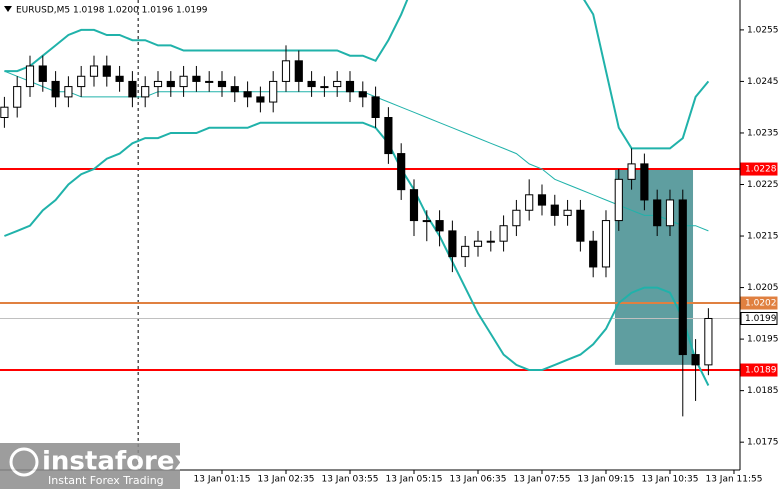 The height and width of the screenshot is (489, 781). What do you see at coordinates (763, 185) in the screenshot?
I see `y-tick-label: 1.0225` at bounding box center [763, 185].